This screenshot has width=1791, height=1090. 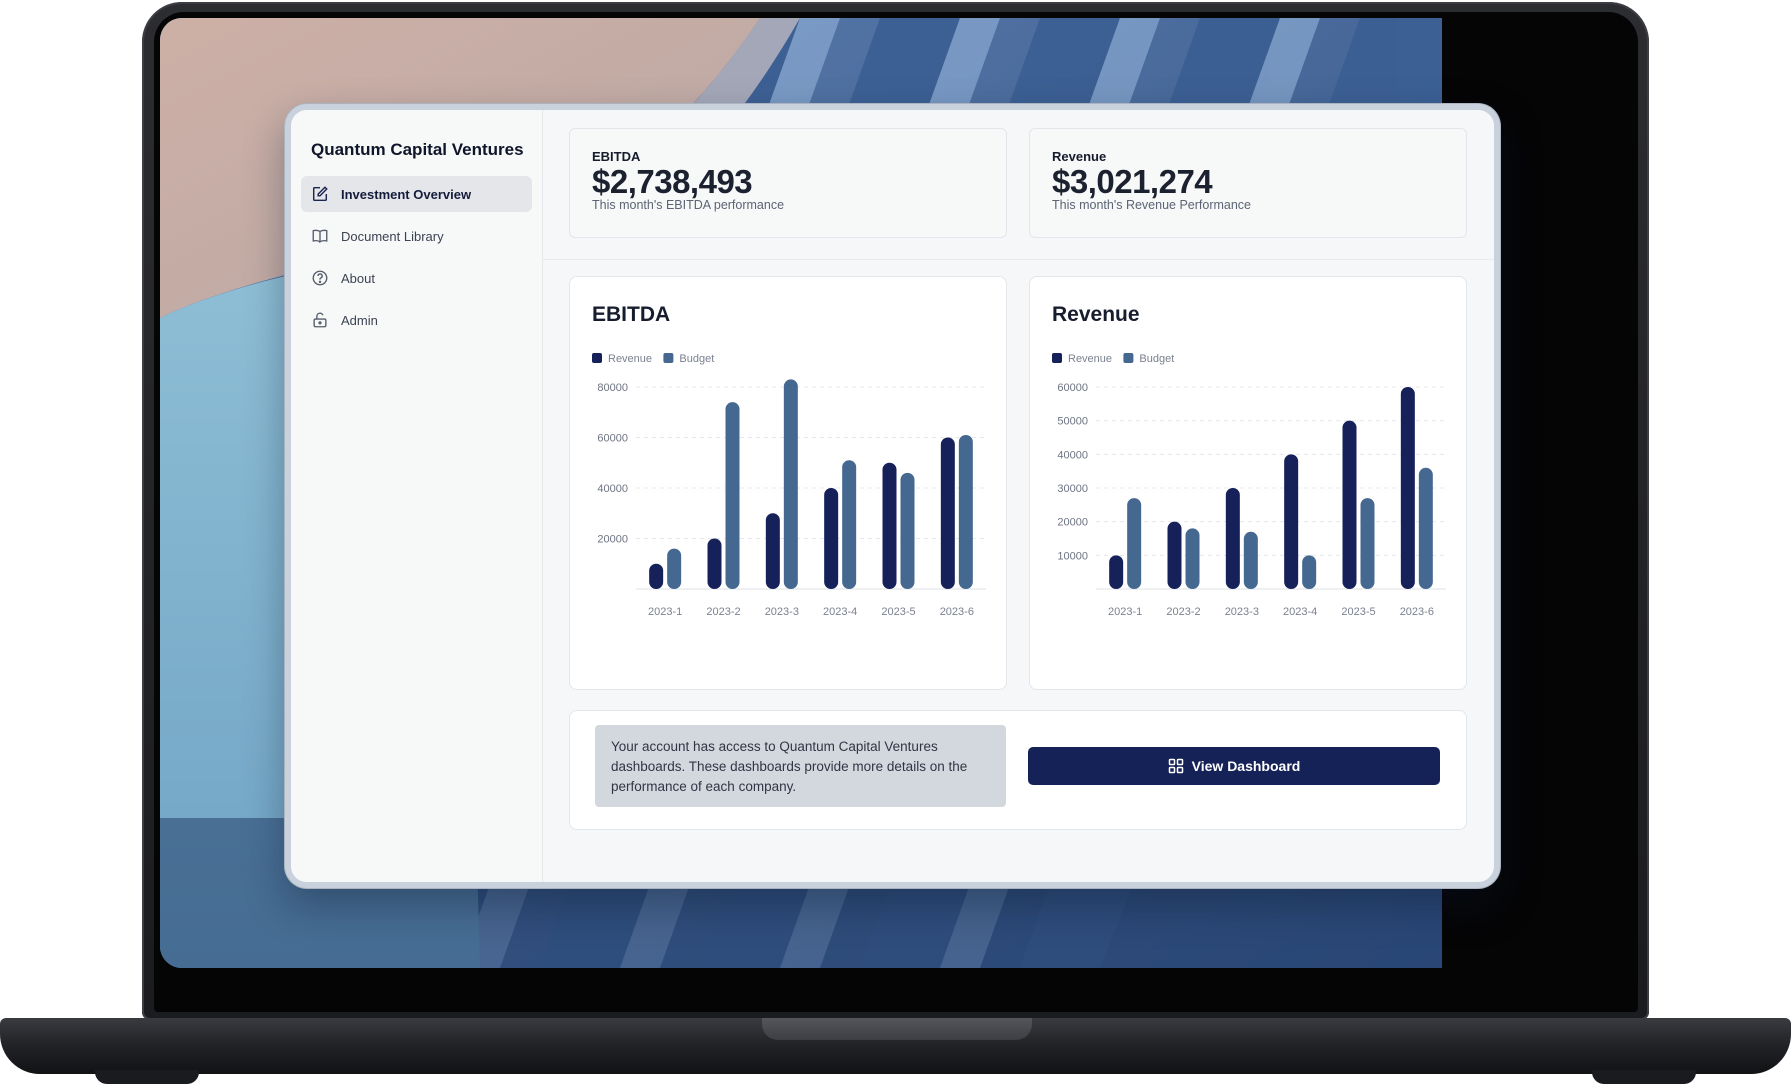 I want to click on brand-title: Quantum Capital Ventures, so click(x=417, y=149).